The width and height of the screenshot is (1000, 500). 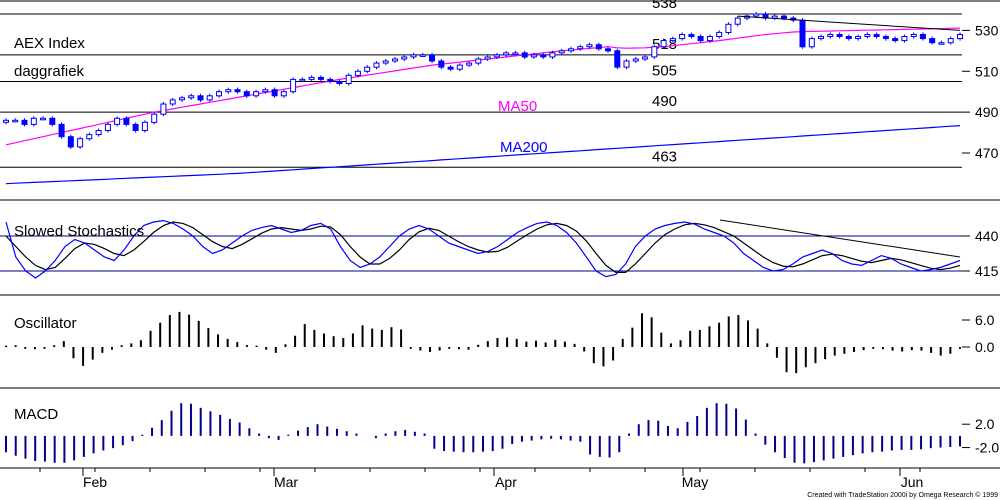 I want to click on price-y-tick-label: 490, so click(x=987, y=112).